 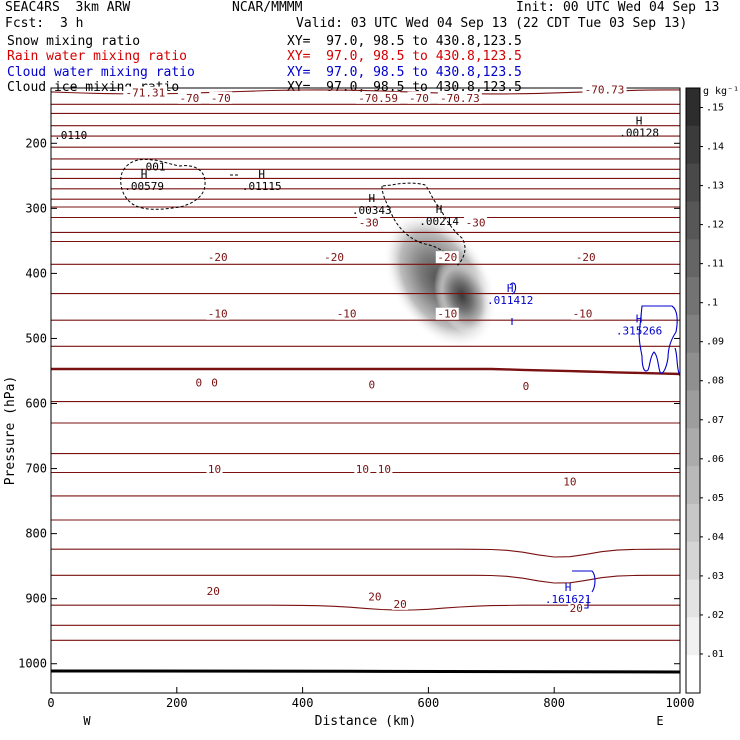 I want to click on colorbar-tick-label: .11, so click(x=715, y=264).